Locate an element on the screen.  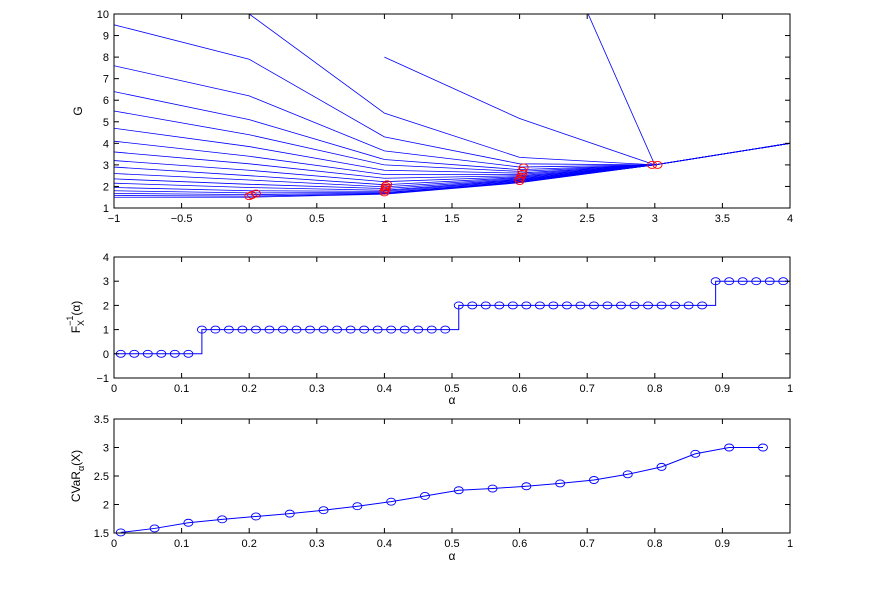
xtick-label-quantile: 0.3 is located at coordinates (316, 389).